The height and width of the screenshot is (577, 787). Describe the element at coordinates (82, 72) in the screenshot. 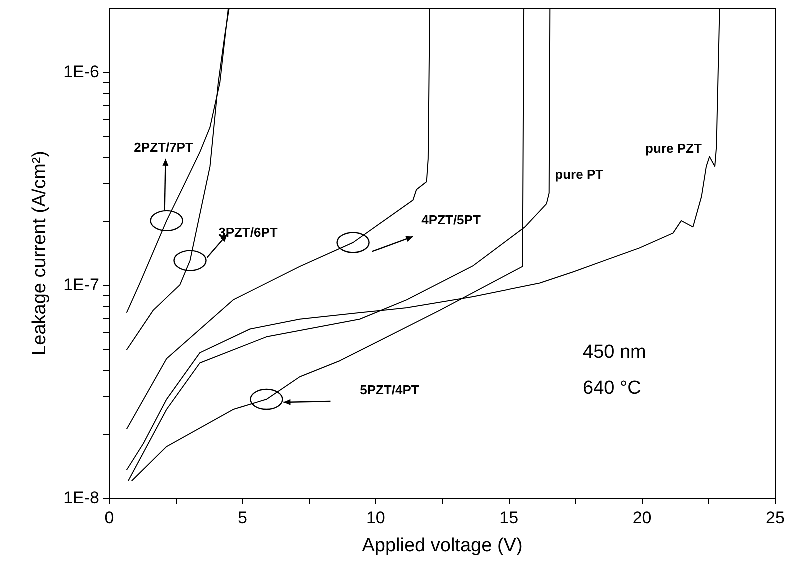

I see `y-tick-label: 1E-6` at that location.